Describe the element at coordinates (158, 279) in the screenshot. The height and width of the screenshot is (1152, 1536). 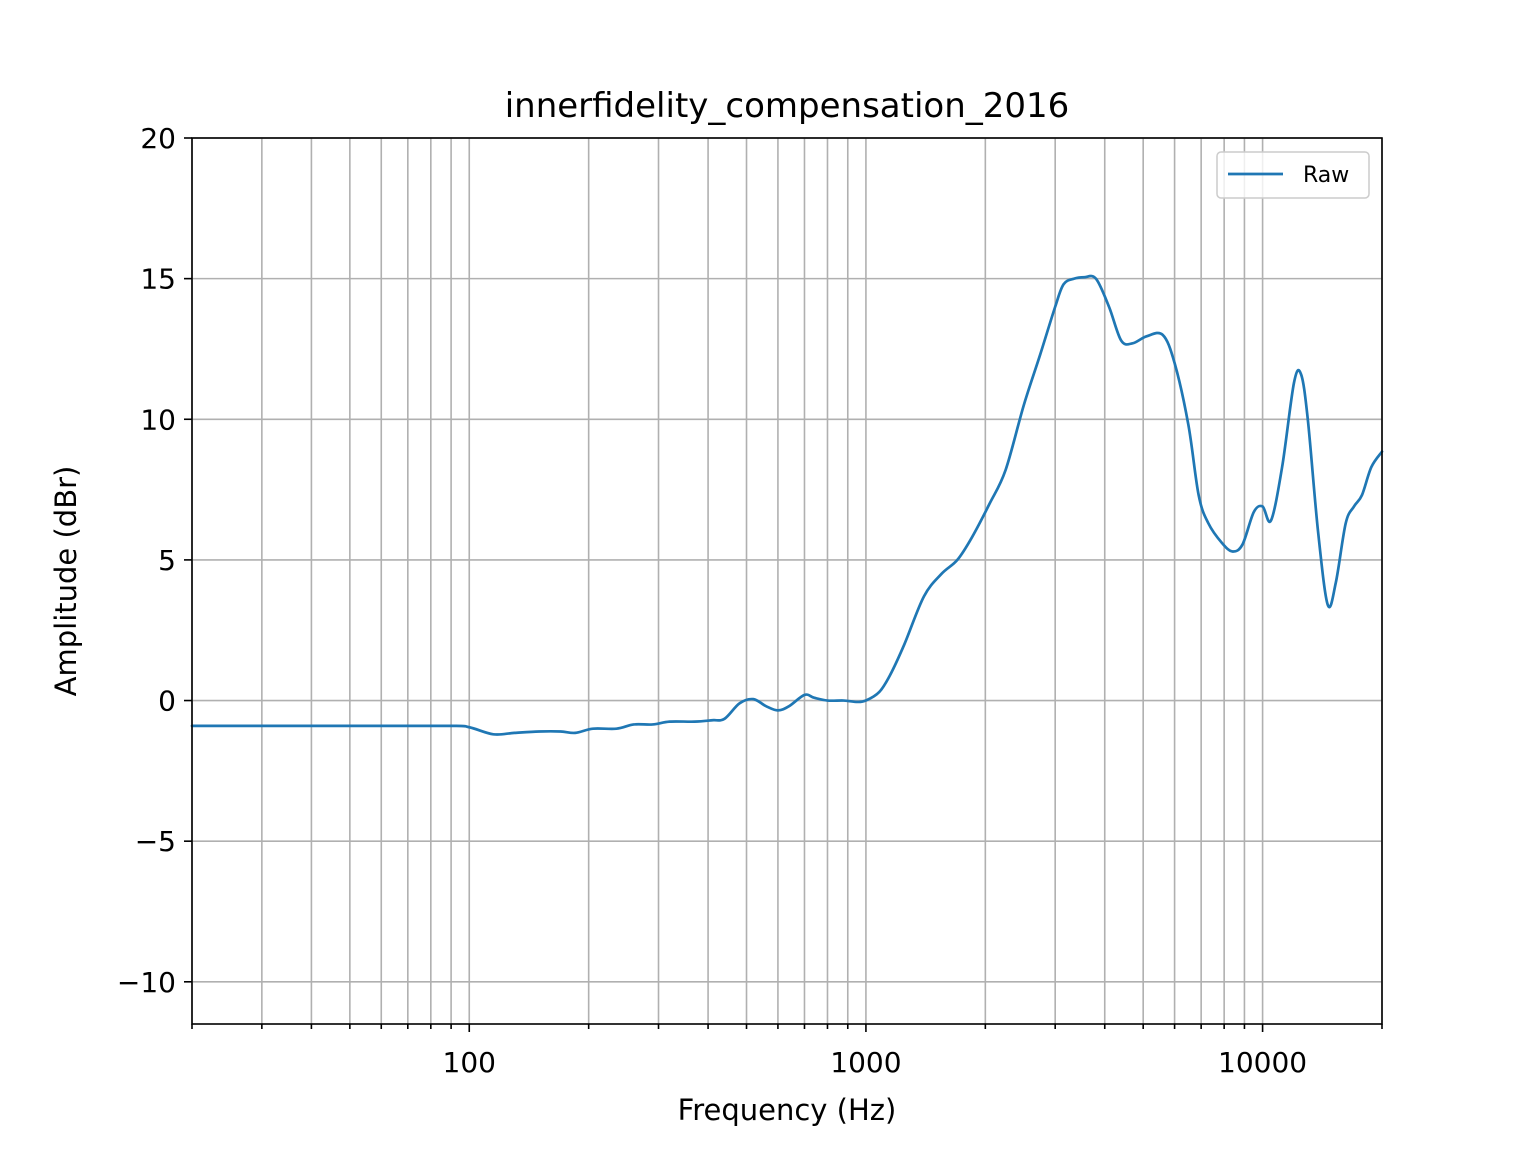
I see `y-tick-label-5: 15` at that location.